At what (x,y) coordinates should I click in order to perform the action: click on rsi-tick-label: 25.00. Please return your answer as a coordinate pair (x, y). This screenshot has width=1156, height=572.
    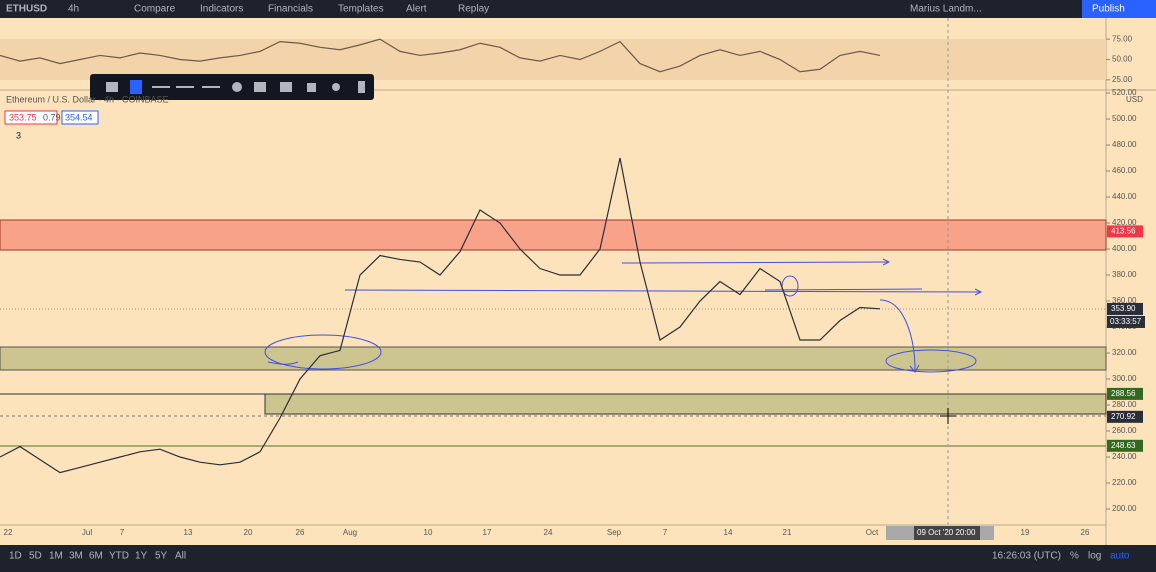
    Looking at the image, I should click on (1122, 79).